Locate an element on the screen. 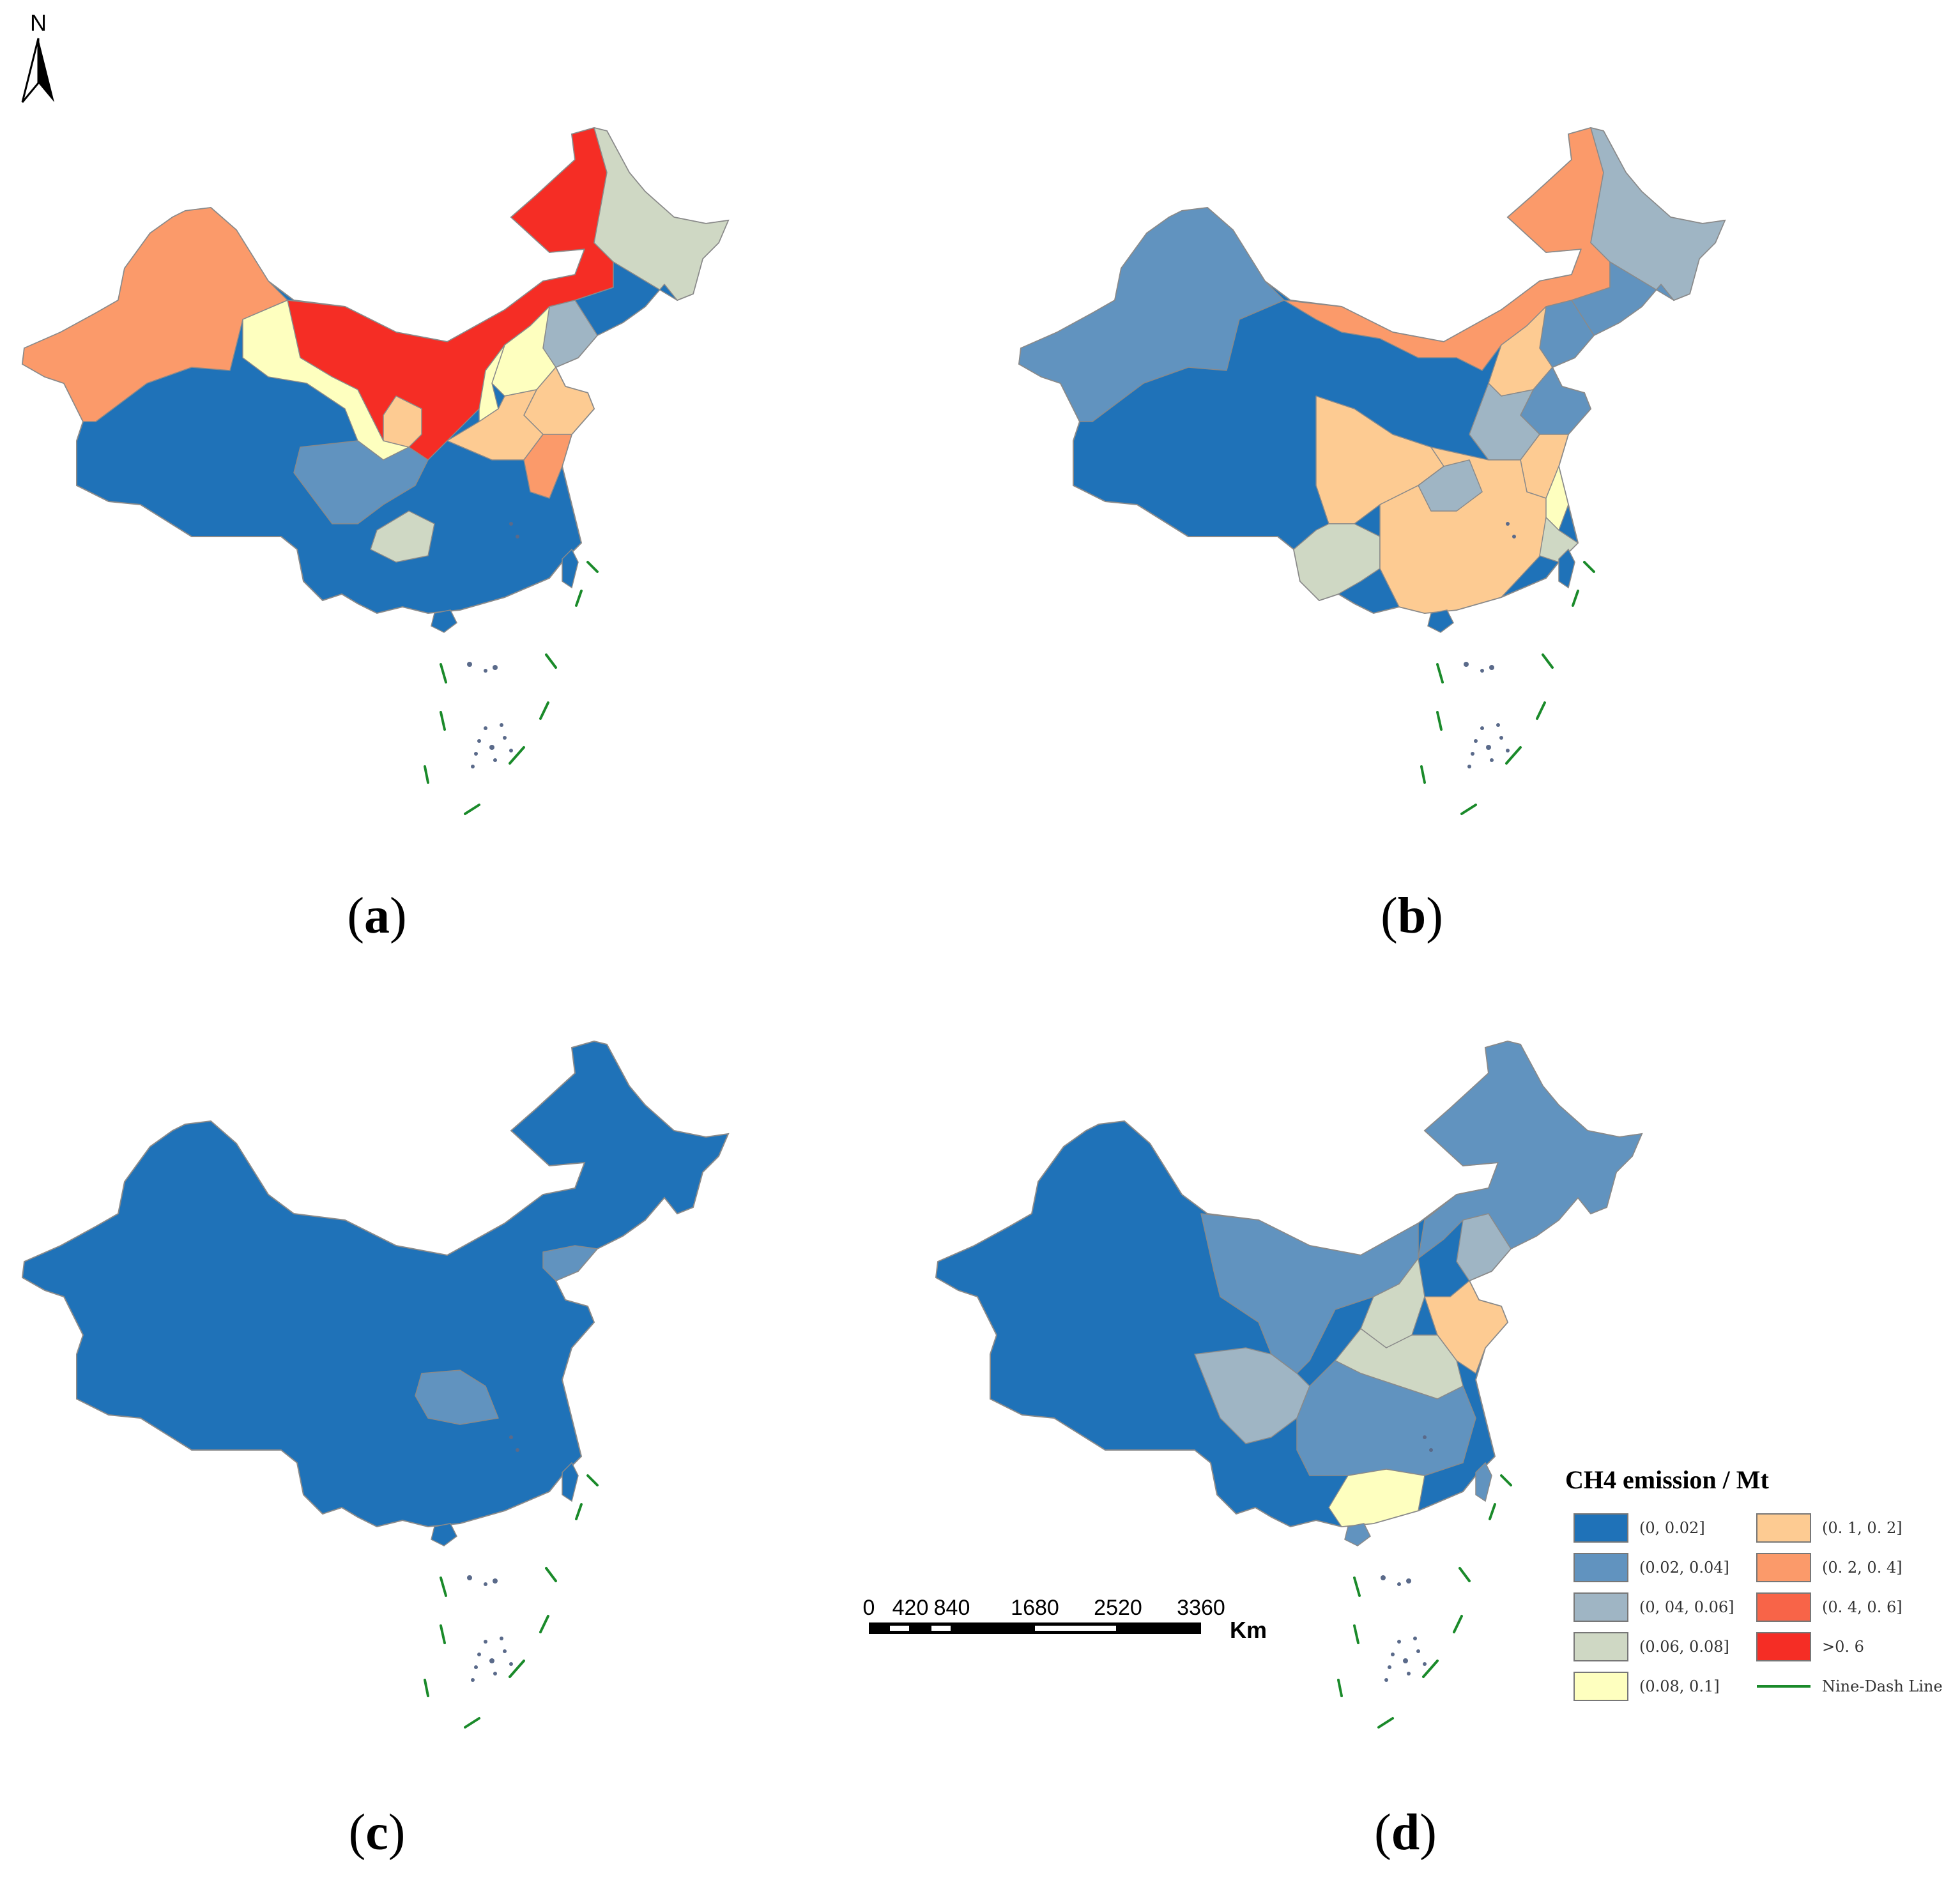 Image resolution: width=1960 pixels, height=1901 pixels. panel-d-letter: d is located at coordinates (1405, 1833).